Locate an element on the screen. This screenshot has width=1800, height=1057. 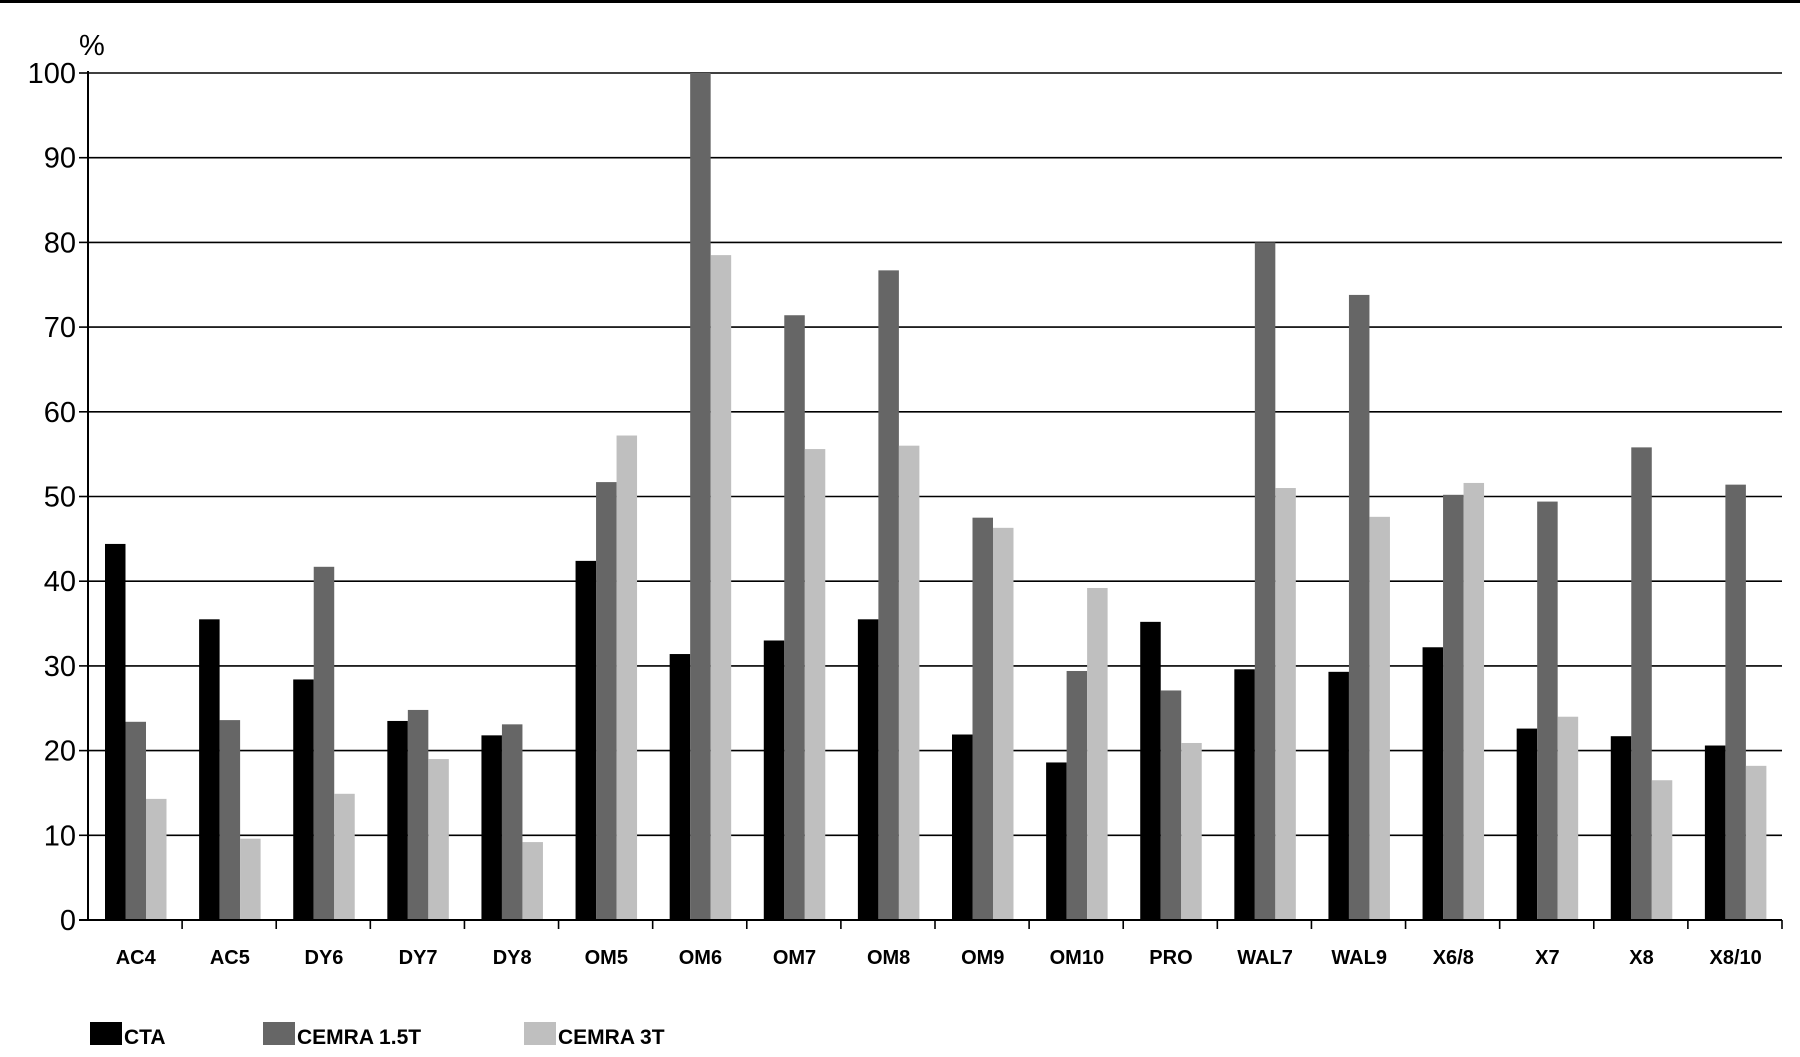
x-tick-label: WAL7 is located at coordinates (1265, 958).